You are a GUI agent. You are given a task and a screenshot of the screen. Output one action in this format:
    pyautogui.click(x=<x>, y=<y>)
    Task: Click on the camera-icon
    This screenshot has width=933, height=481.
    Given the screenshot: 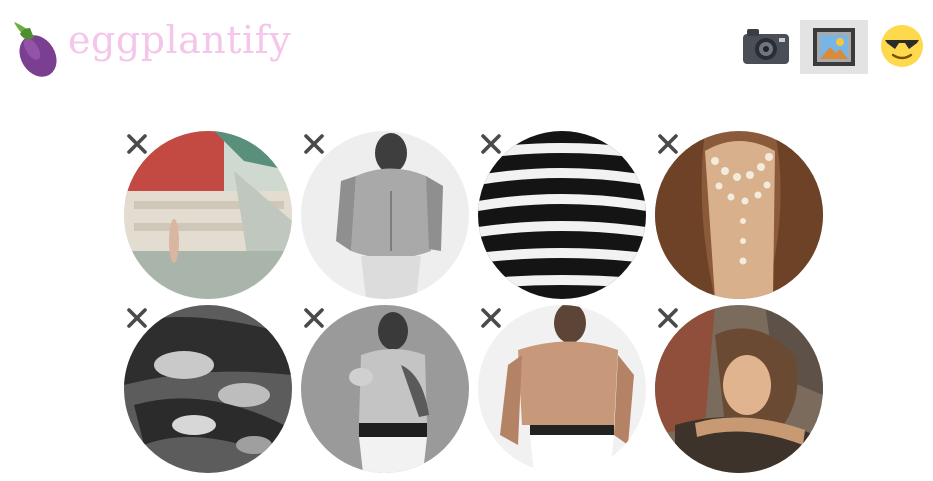 What is the action you would take?
    pyautogui.click(x=766, y=46)
    